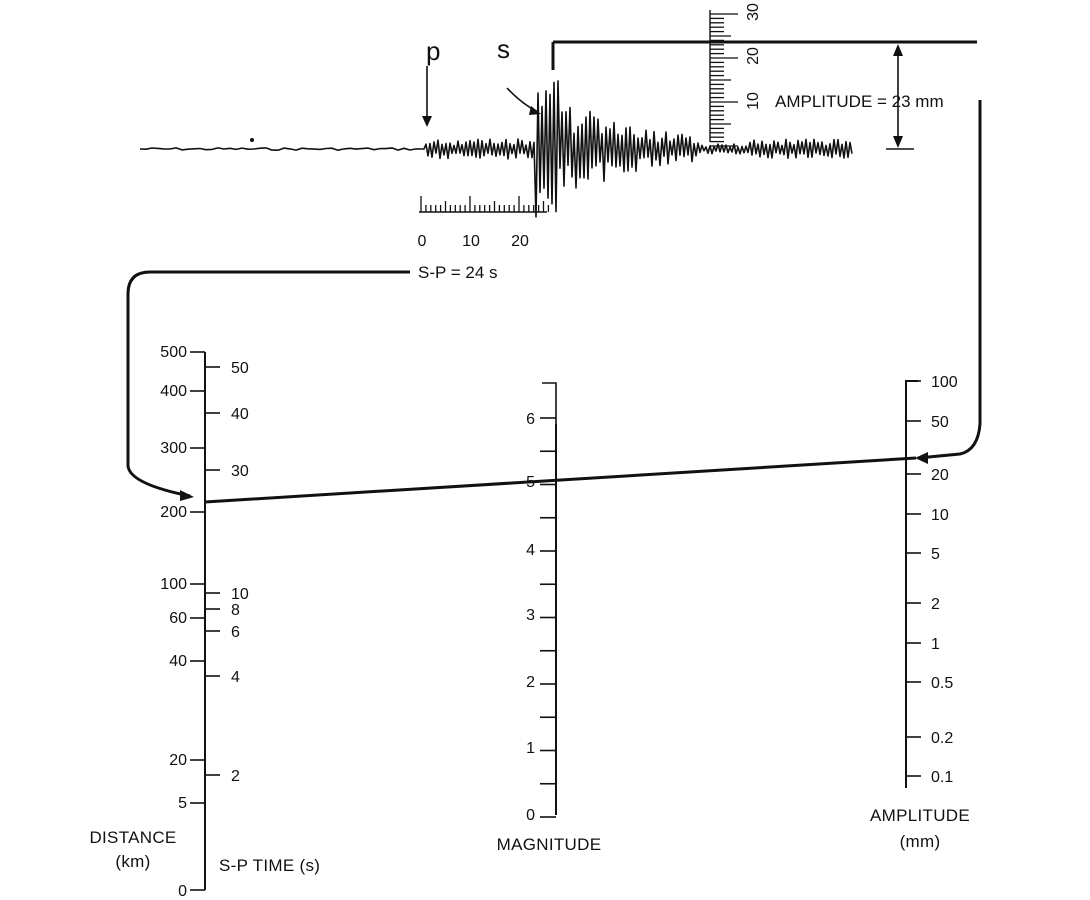 Image resolution: width=1090 pixels, height=900 pixels. I want to click on amplitude-ticks, so click(913, 578).